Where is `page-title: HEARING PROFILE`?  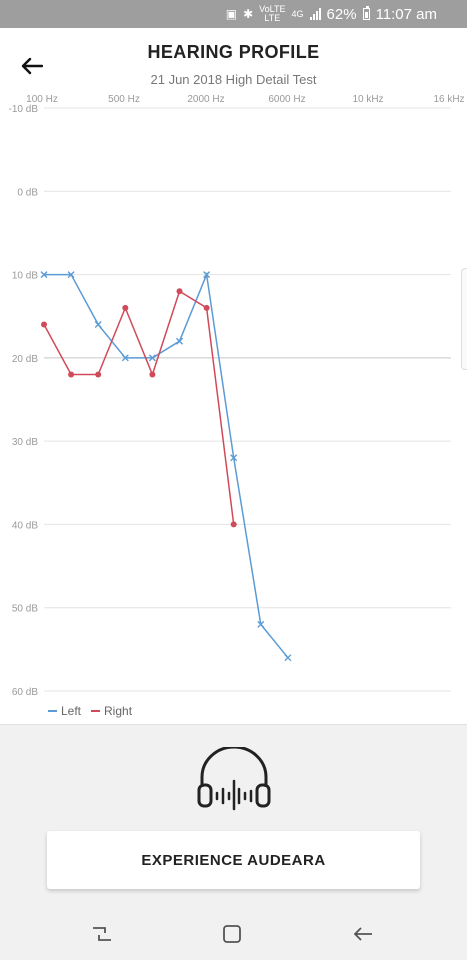
page-title: HEARING PROFILE is located at coordinates (233, 52).